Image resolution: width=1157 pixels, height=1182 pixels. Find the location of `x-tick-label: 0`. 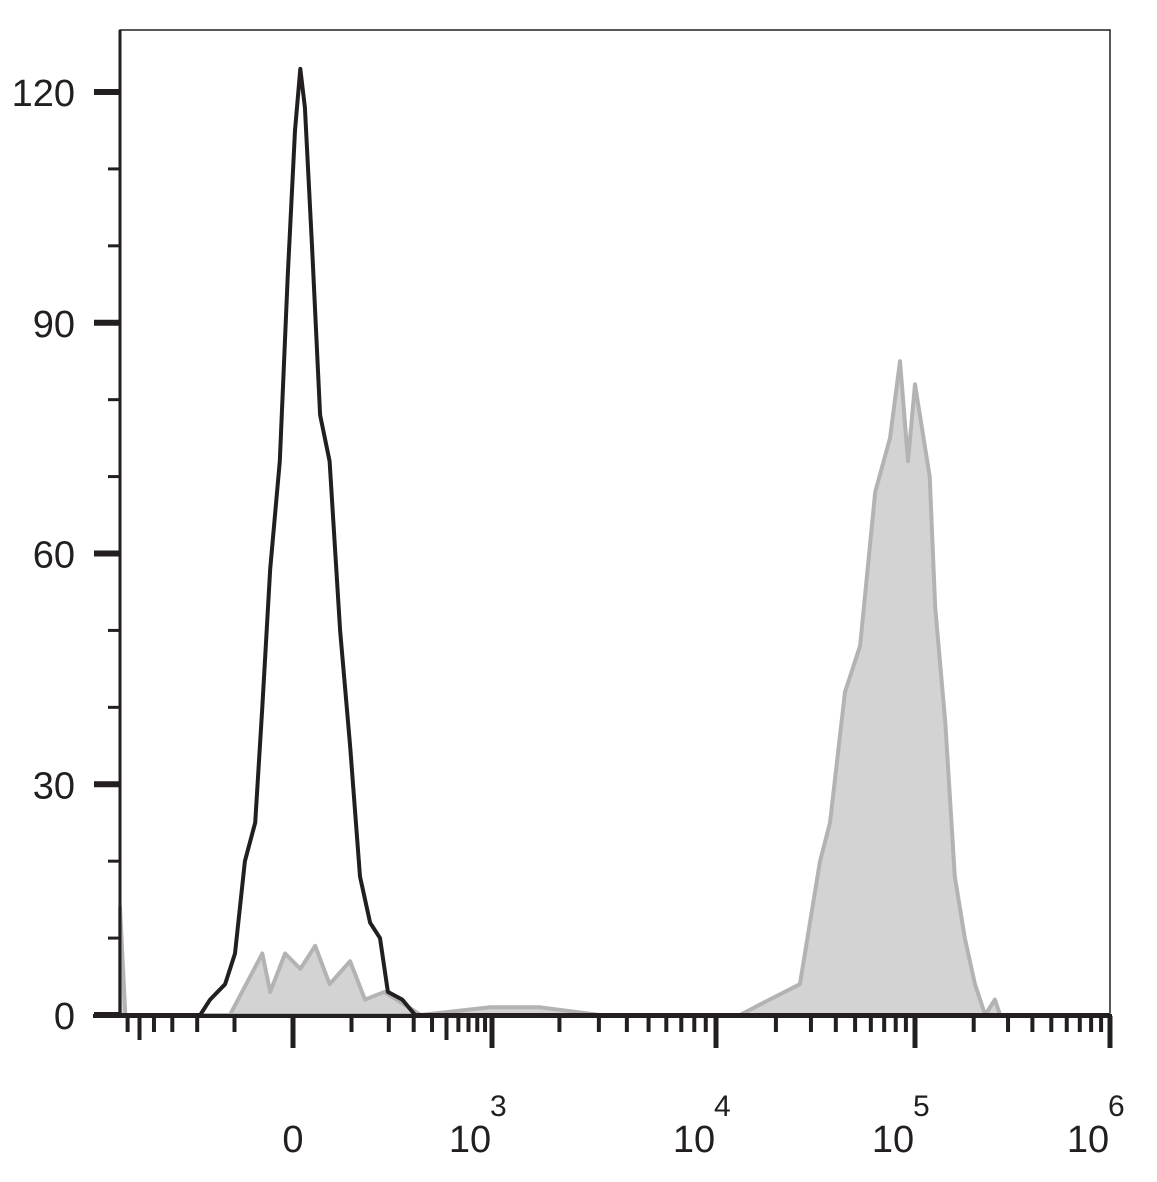

x-tick-label: 0 is located at coordinates (292, 1140).